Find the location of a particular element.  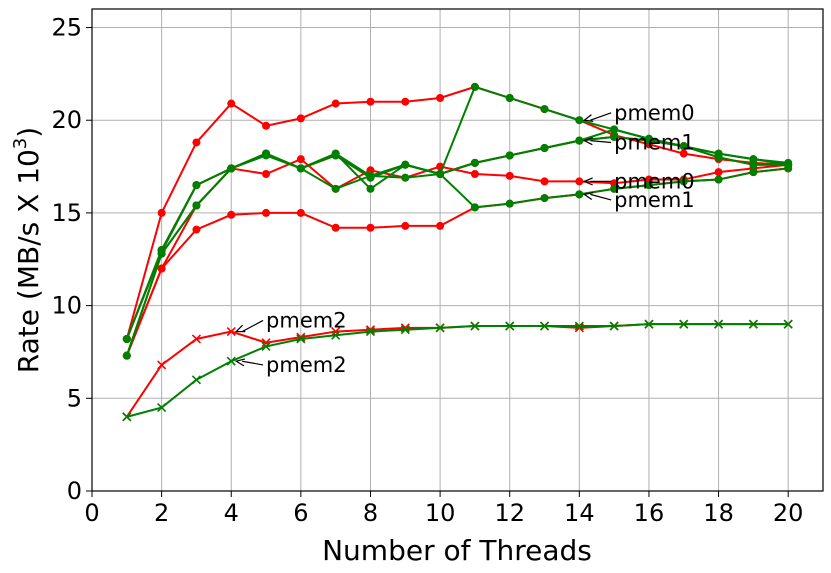

x-tick-label: 6 is located at coordinates (300, 513).